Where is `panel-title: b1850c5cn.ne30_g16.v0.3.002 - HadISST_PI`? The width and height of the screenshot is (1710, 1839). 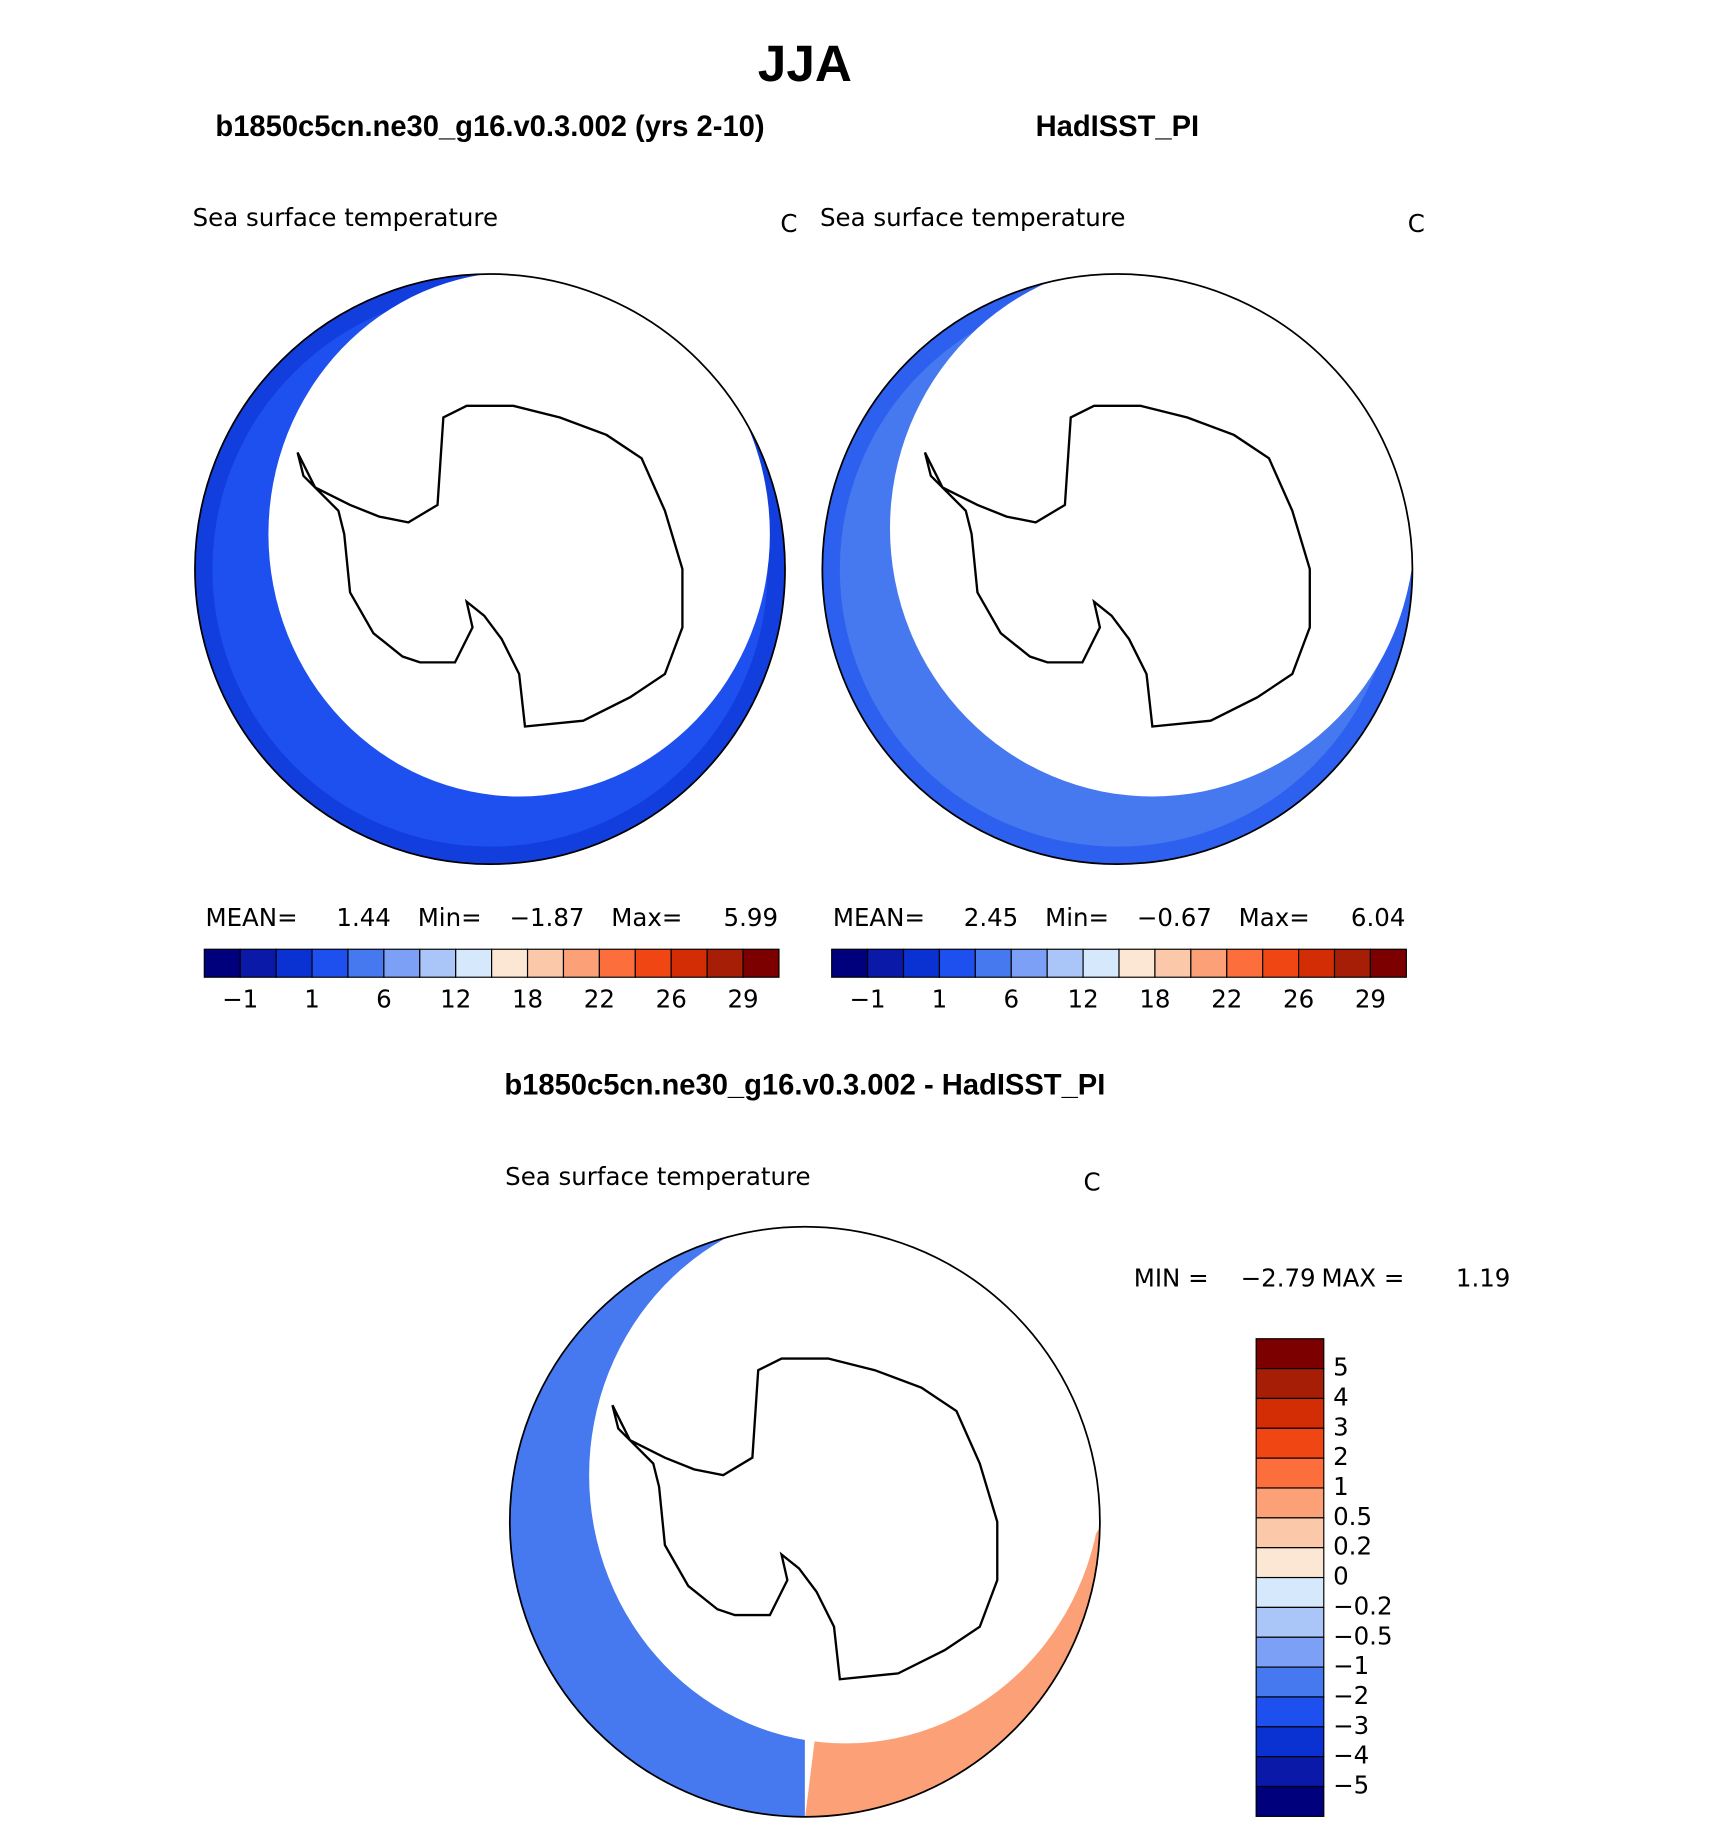 panel-title: b1850c5cn.ne30_g16.v0.3.002 - HadISST_PI is located at coordinates (804, 1086).